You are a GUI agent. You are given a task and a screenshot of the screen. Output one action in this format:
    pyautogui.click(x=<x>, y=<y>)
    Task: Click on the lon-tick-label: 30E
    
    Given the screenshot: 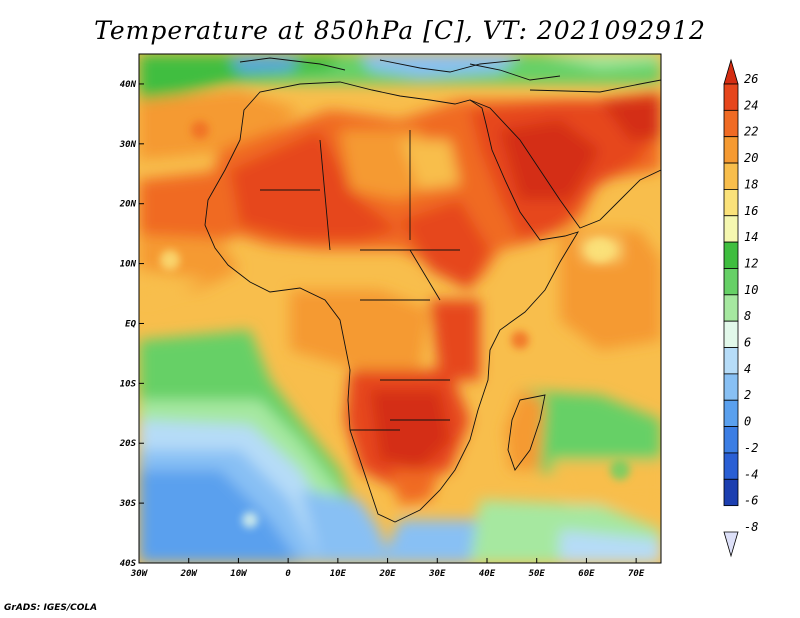 What is the action you would take?
    pyautogui.click(x=437, y=574)
    